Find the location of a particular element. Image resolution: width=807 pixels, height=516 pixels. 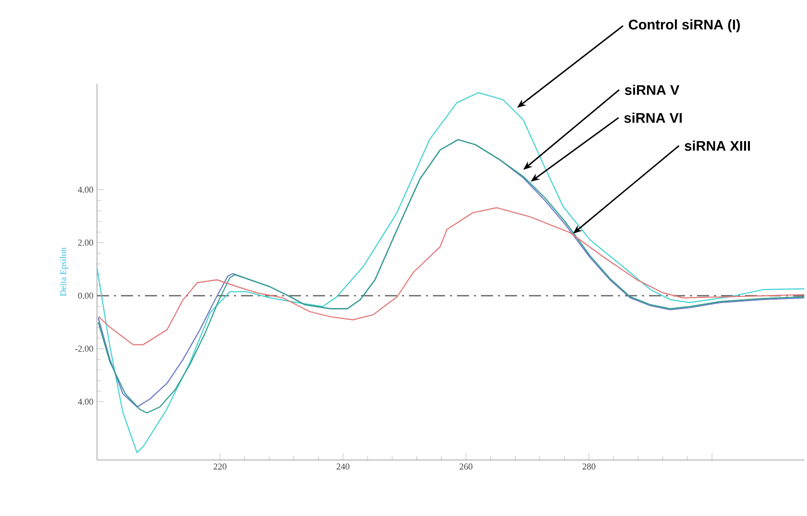

annotation: siRNA VI is located at coordinates (653, 117).